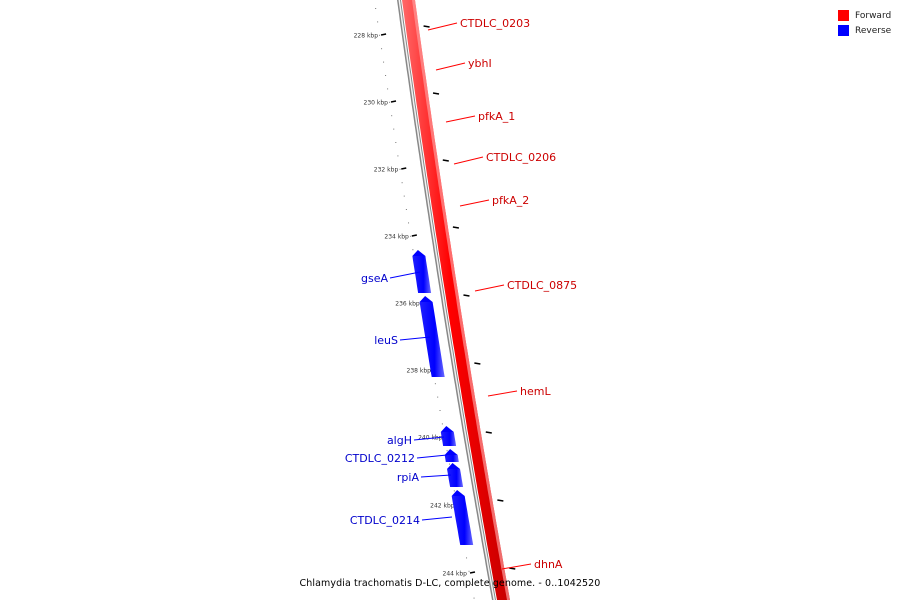 This screenshot has height=600, width=900. I want to click on legend-forward: Forward, so click(864, 15).